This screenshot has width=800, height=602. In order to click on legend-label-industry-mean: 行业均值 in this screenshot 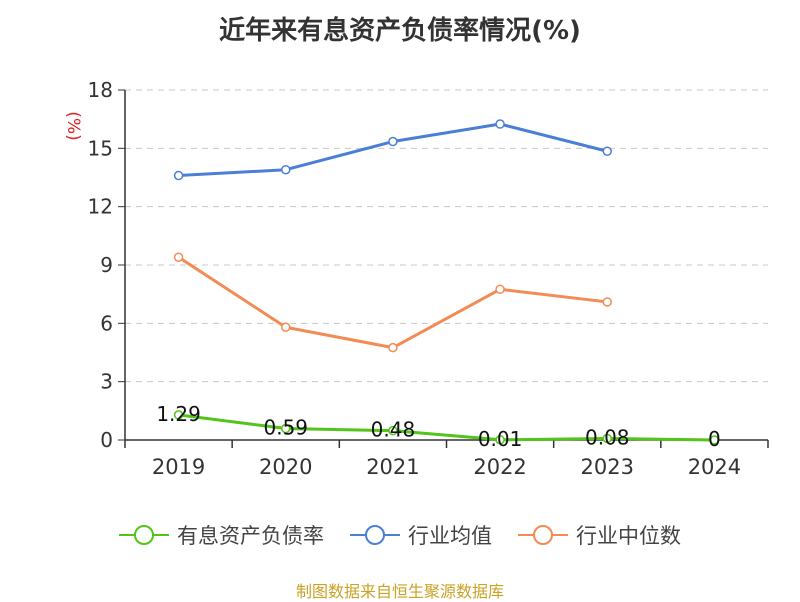, I will do `click(450, 536)`.